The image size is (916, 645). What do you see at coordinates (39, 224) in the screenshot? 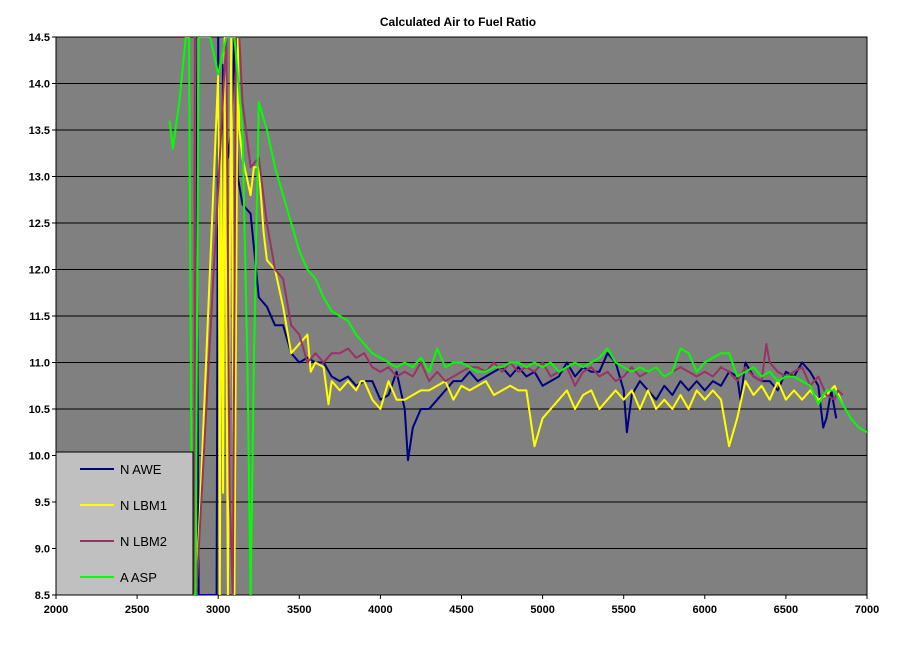
I see `y-tick-label: 12.5` at bounding box center [39, 224].